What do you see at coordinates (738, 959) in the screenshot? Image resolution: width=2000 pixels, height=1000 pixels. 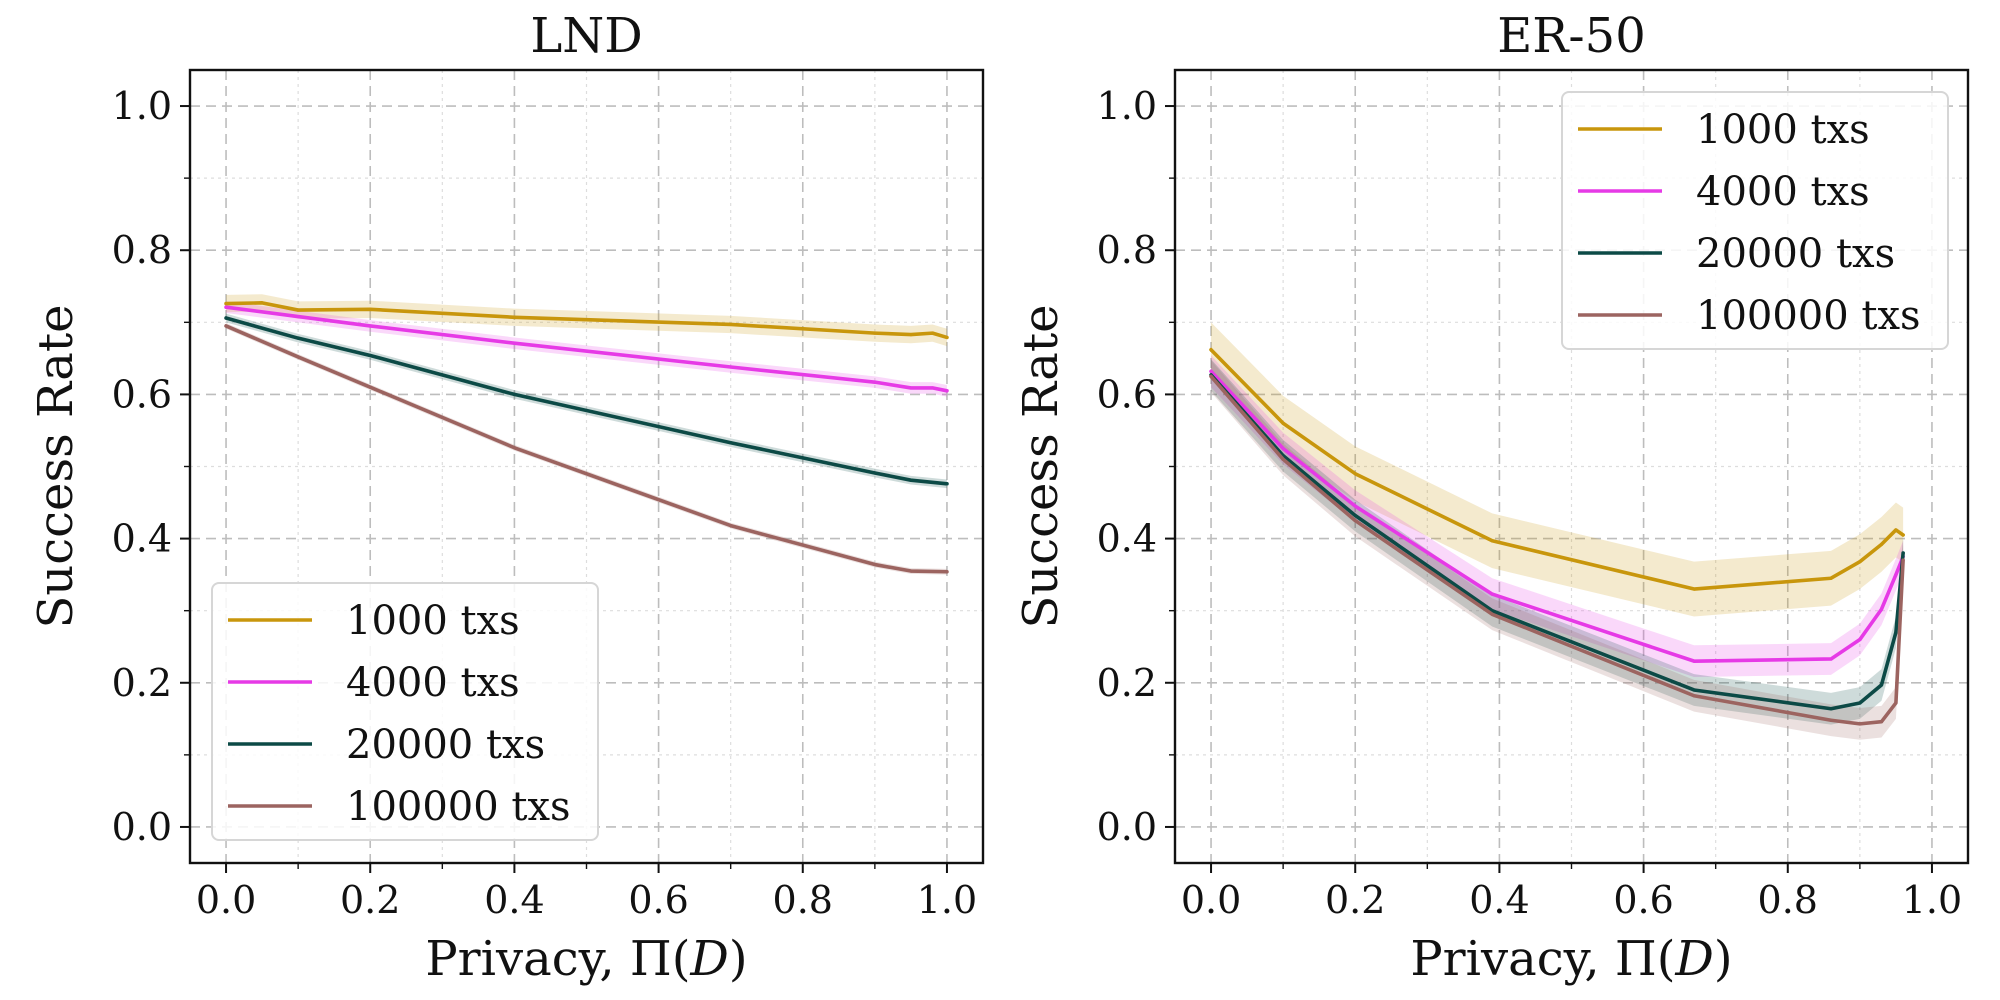 I see `chart-0-xlabel-part-2: )` at bounding box center [738, 959].